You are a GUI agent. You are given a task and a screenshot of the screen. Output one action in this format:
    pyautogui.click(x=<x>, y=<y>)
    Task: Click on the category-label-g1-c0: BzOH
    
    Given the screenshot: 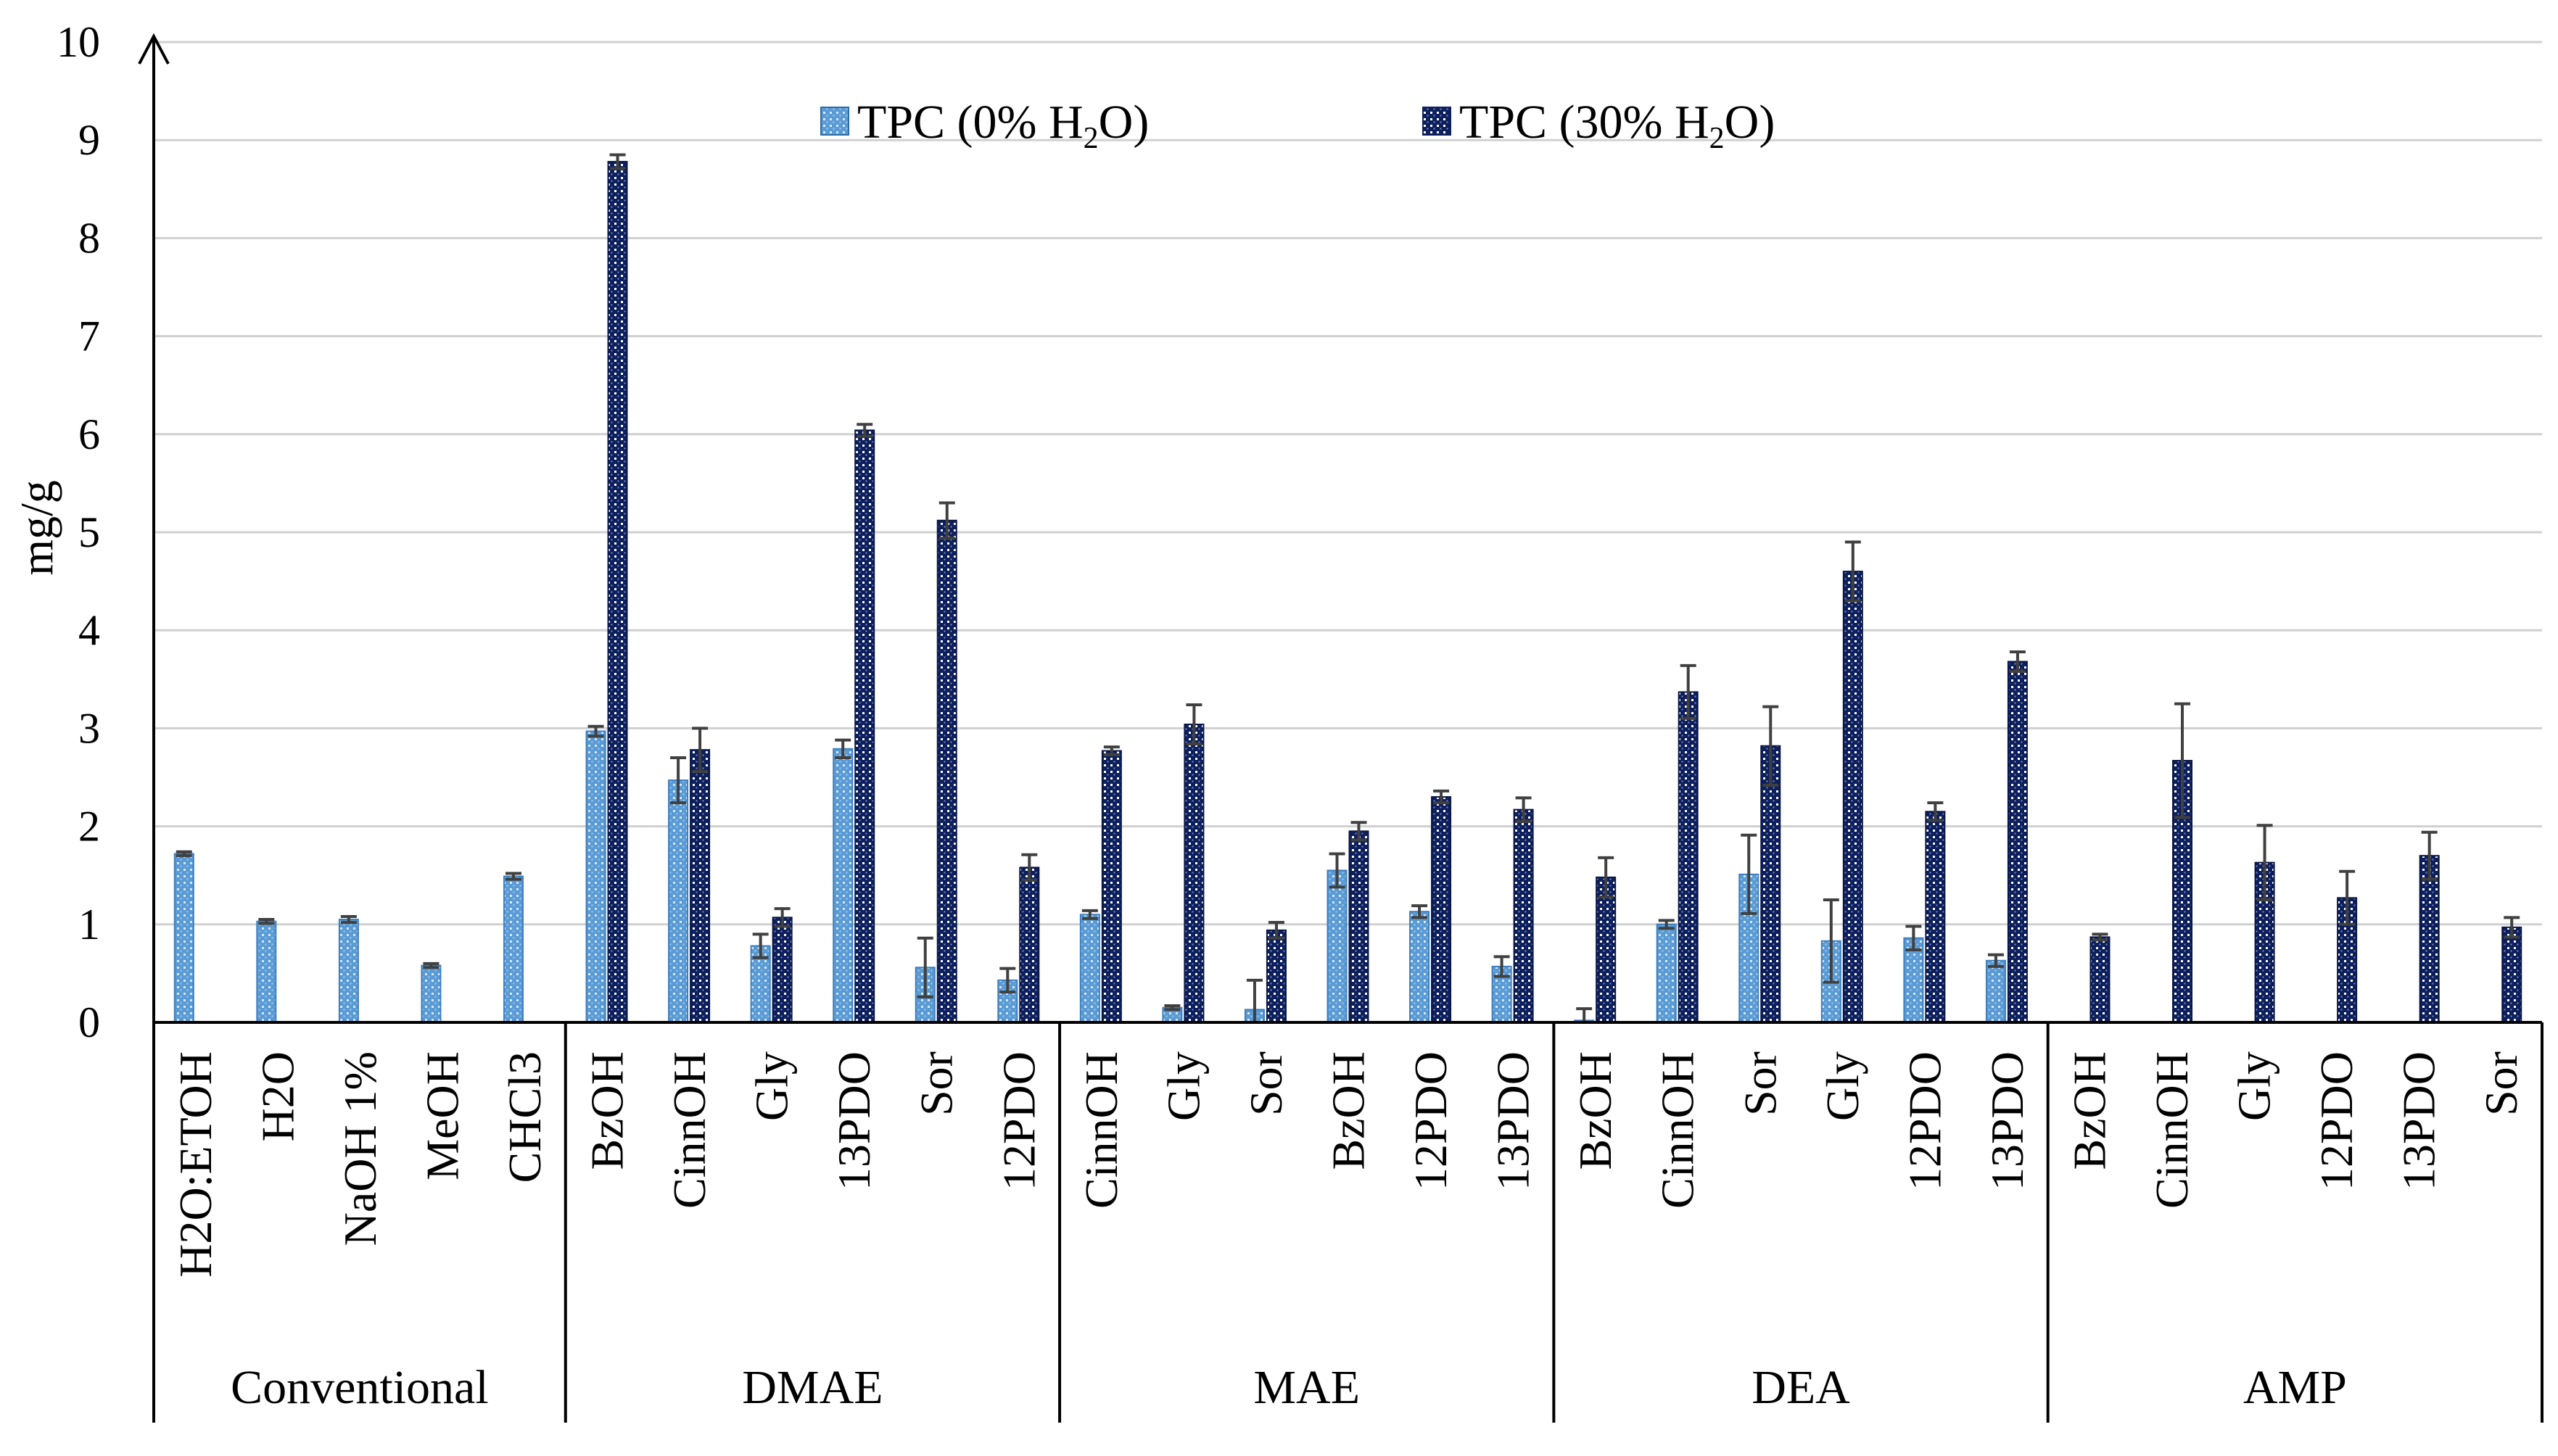 What is the action you would take?
    pyautogui.click(x=607, y=1110)
    